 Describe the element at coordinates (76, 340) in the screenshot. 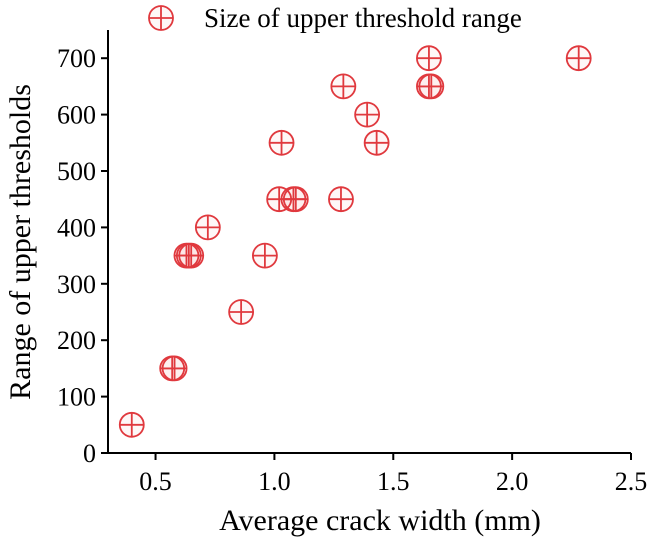

I see `y-tick-label: 200` at that location.